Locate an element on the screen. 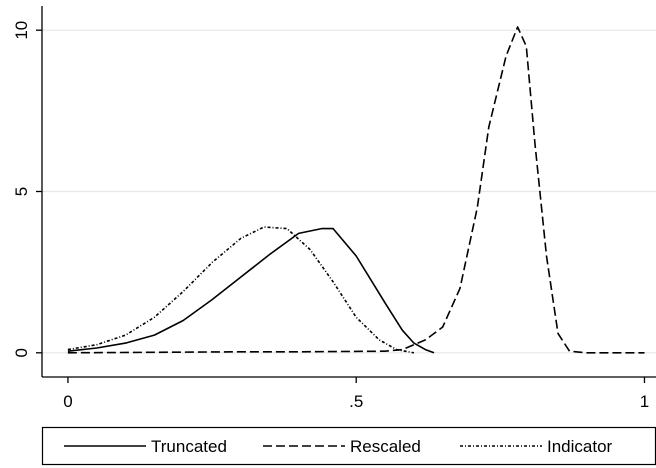  x-tick-label: .5 is located at coordinates (356, 401).